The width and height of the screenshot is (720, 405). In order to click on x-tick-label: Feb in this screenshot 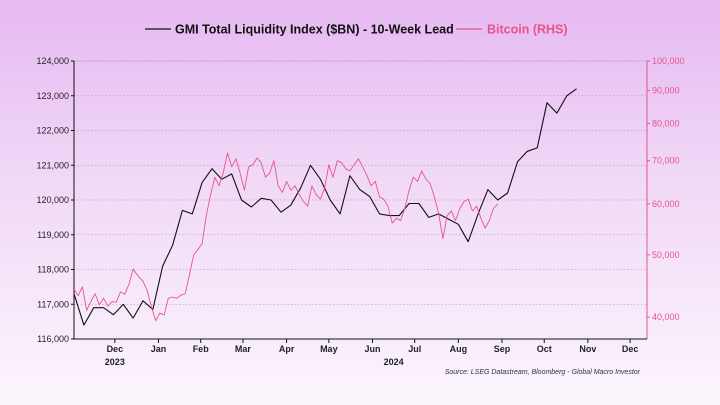, I will do `click(201, 349)`.